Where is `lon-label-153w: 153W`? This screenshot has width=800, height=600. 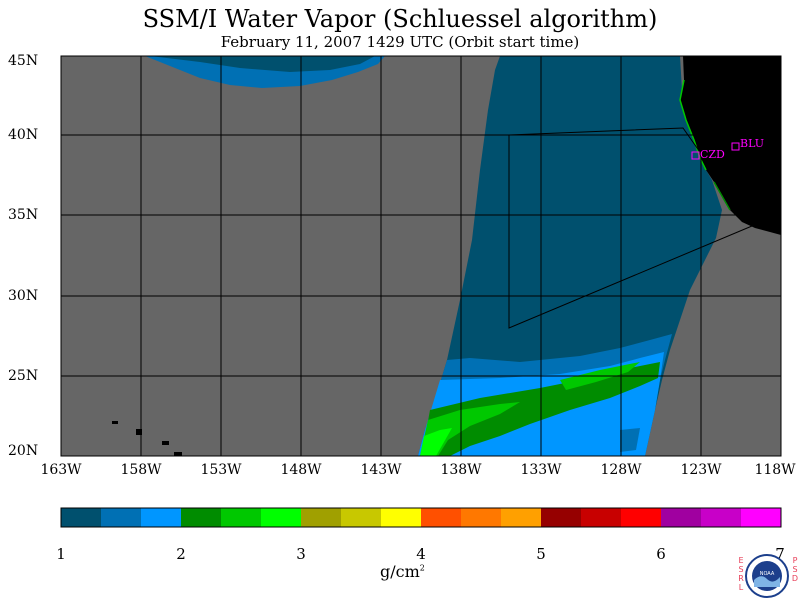 lon-label-153w: 153W is located at coordinates (221, 470).